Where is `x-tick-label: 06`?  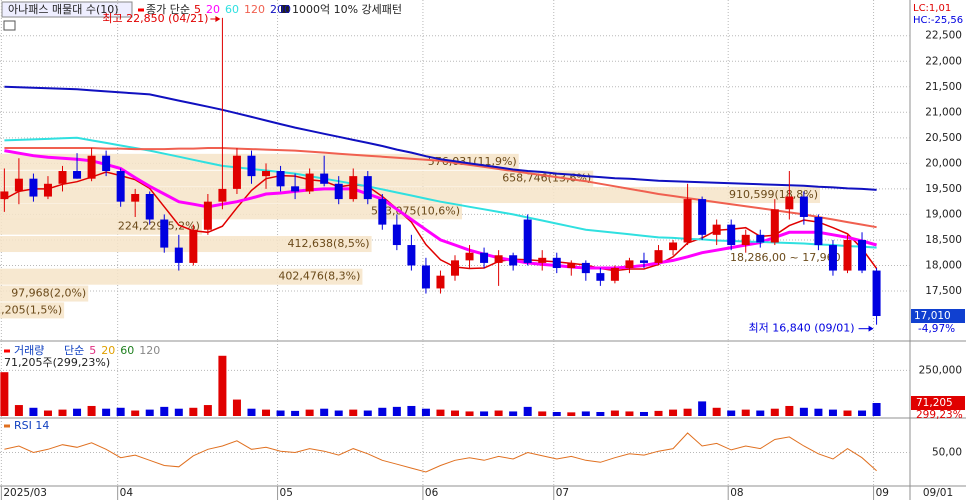 x-tick-label: 06 is located at coordinates (432, 493).